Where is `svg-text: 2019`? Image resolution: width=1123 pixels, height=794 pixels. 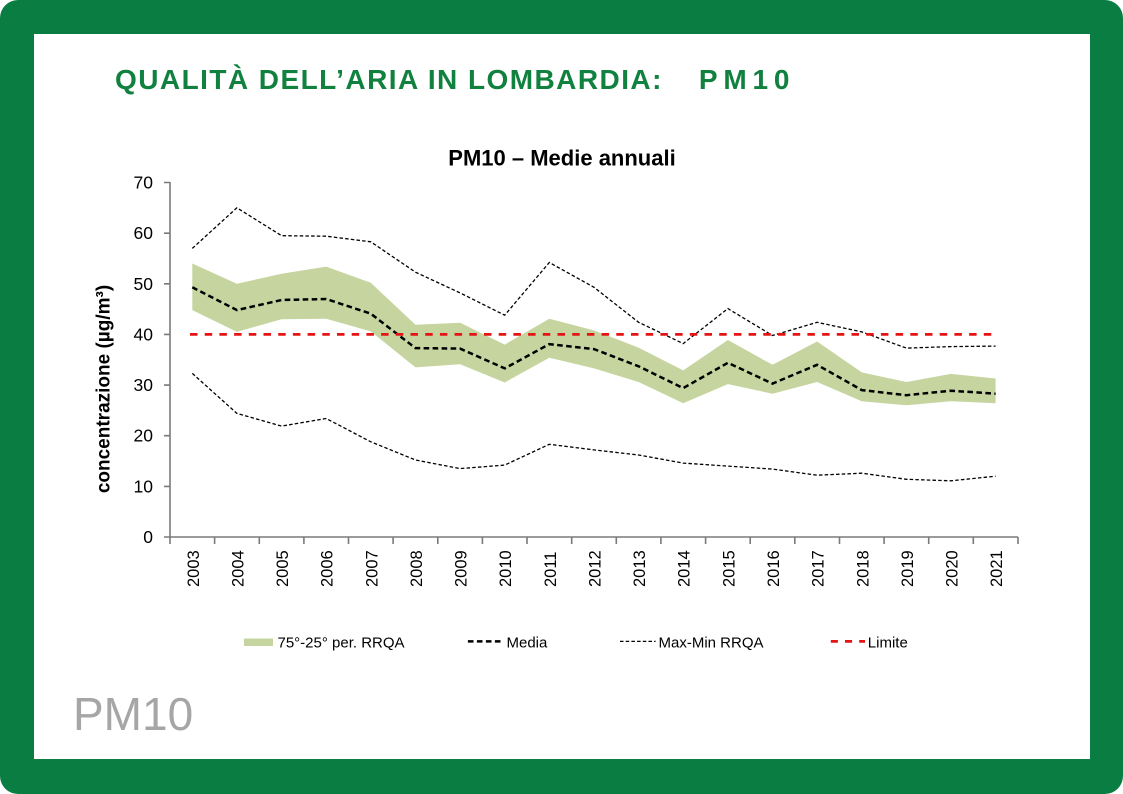 svg-text: 2019 is located at coordinates (908, 568).